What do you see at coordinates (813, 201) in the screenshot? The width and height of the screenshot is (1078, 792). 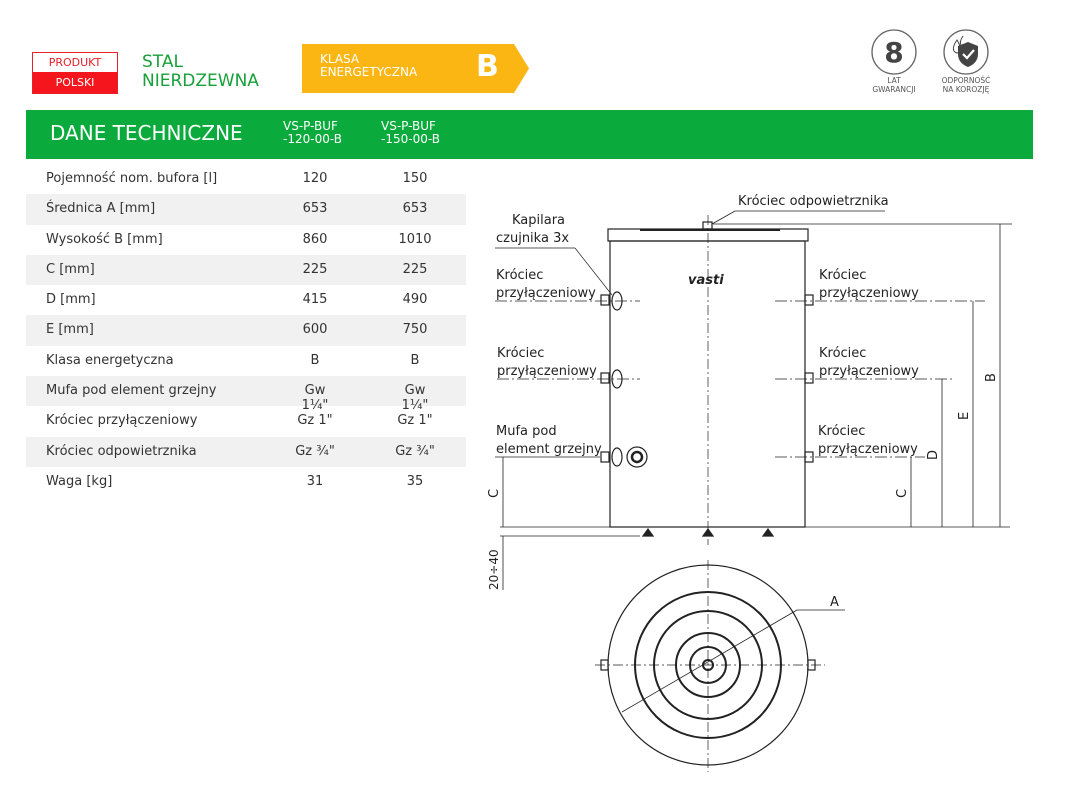 I see `vent-label: Króciec odpowietrznika` at bounding box center [813, 201].